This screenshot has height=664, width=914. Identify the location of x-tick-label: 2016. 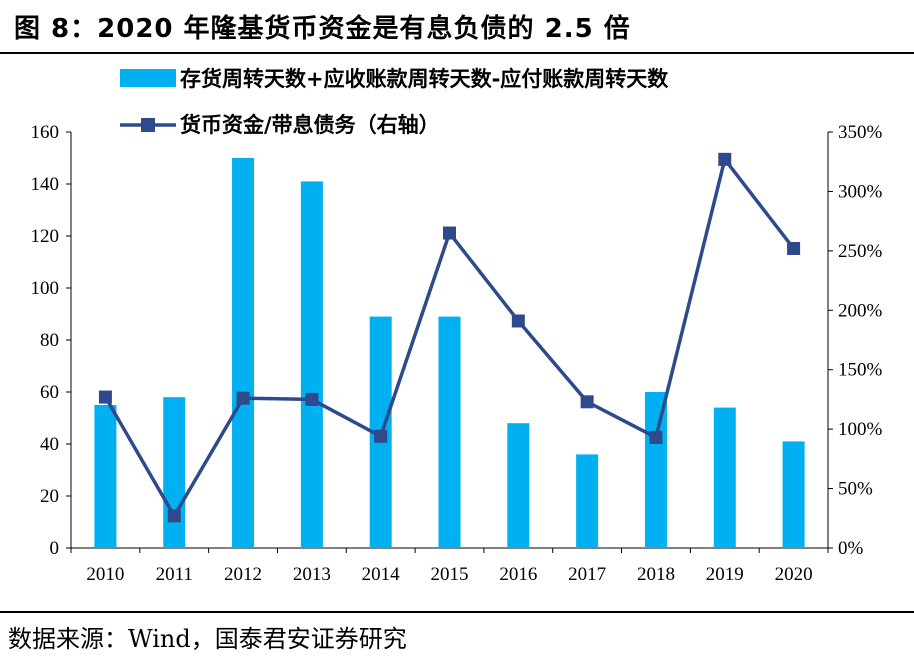
(518, 574).